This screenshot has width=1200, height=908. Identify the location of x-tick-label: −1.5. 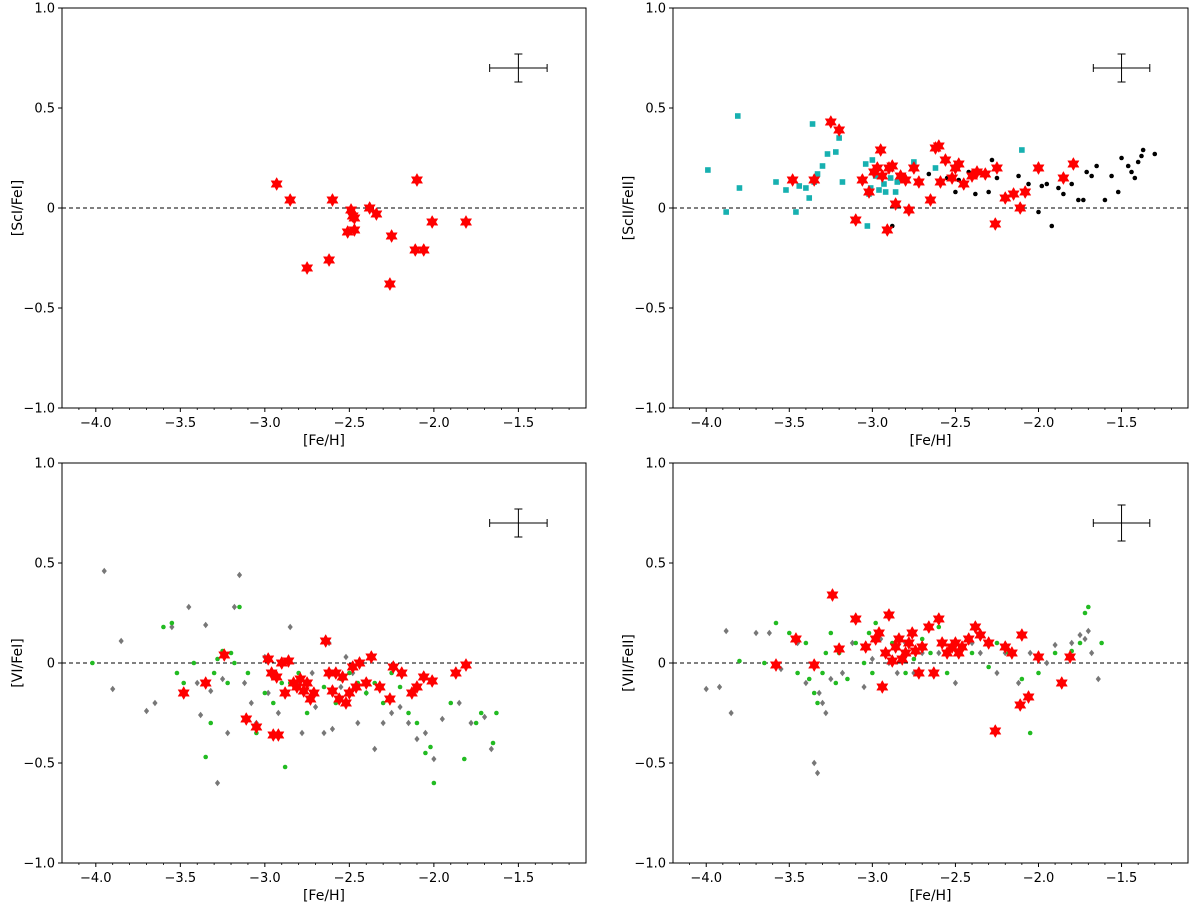
(519, 878).